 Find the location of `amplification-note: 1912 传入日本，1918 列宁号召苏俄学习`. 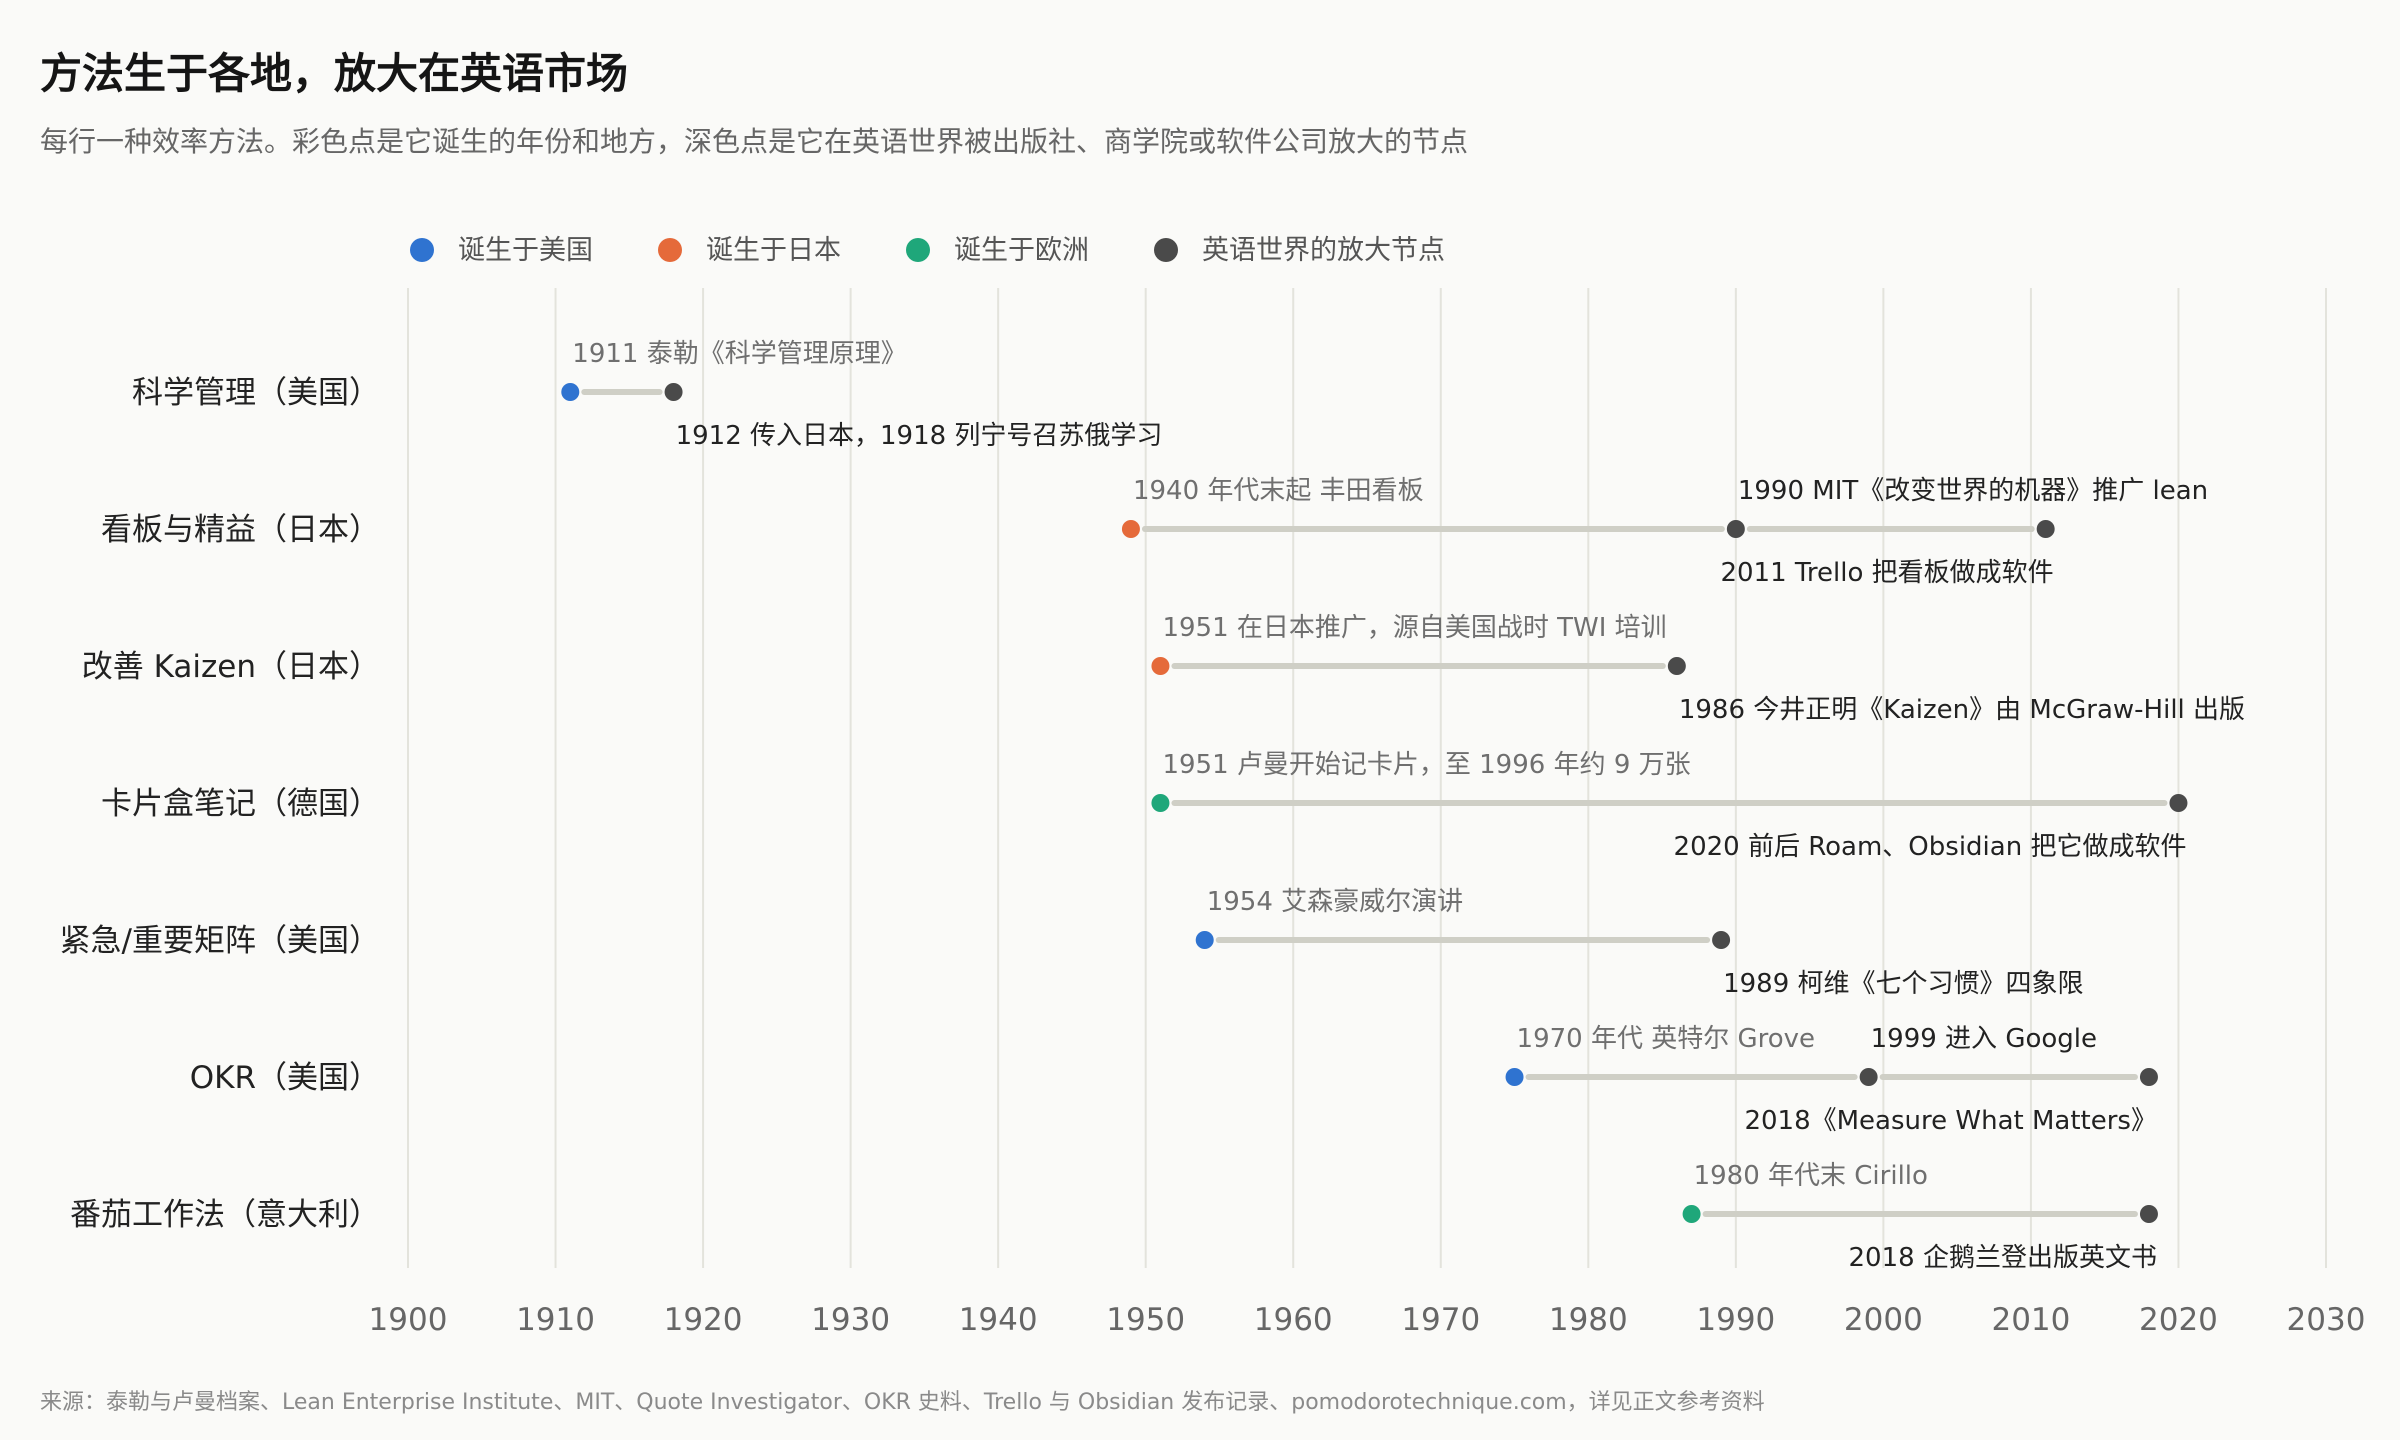

amplification-note: 1912 传入日本，1918 列宁号召苏俄学习 is located at coordinates (919, 436).